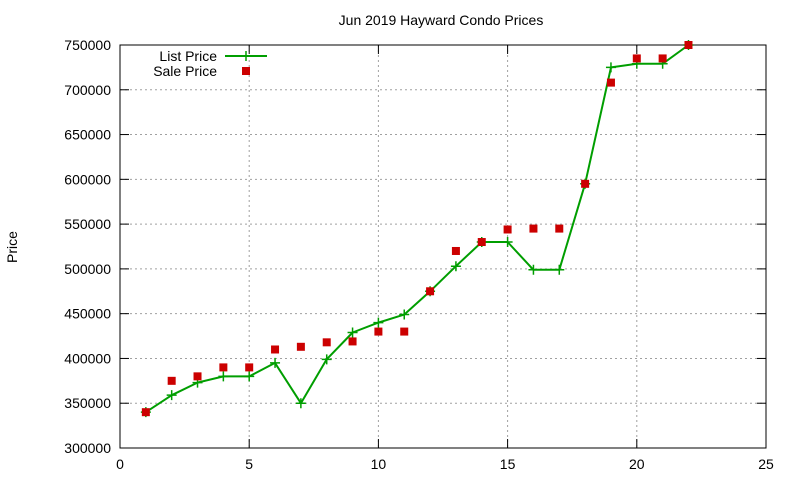  Describe the element at coordinates (87, 269) in the screenshot. I see `y-tick-label: 500000` at that location.